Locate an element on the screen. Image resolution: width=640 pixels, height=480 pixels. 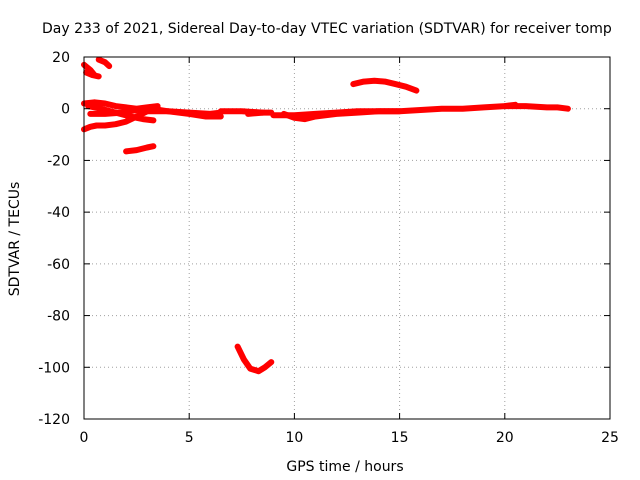
y-axis-label: SDTVAR / TECUs is located at coordinates (15, 239).